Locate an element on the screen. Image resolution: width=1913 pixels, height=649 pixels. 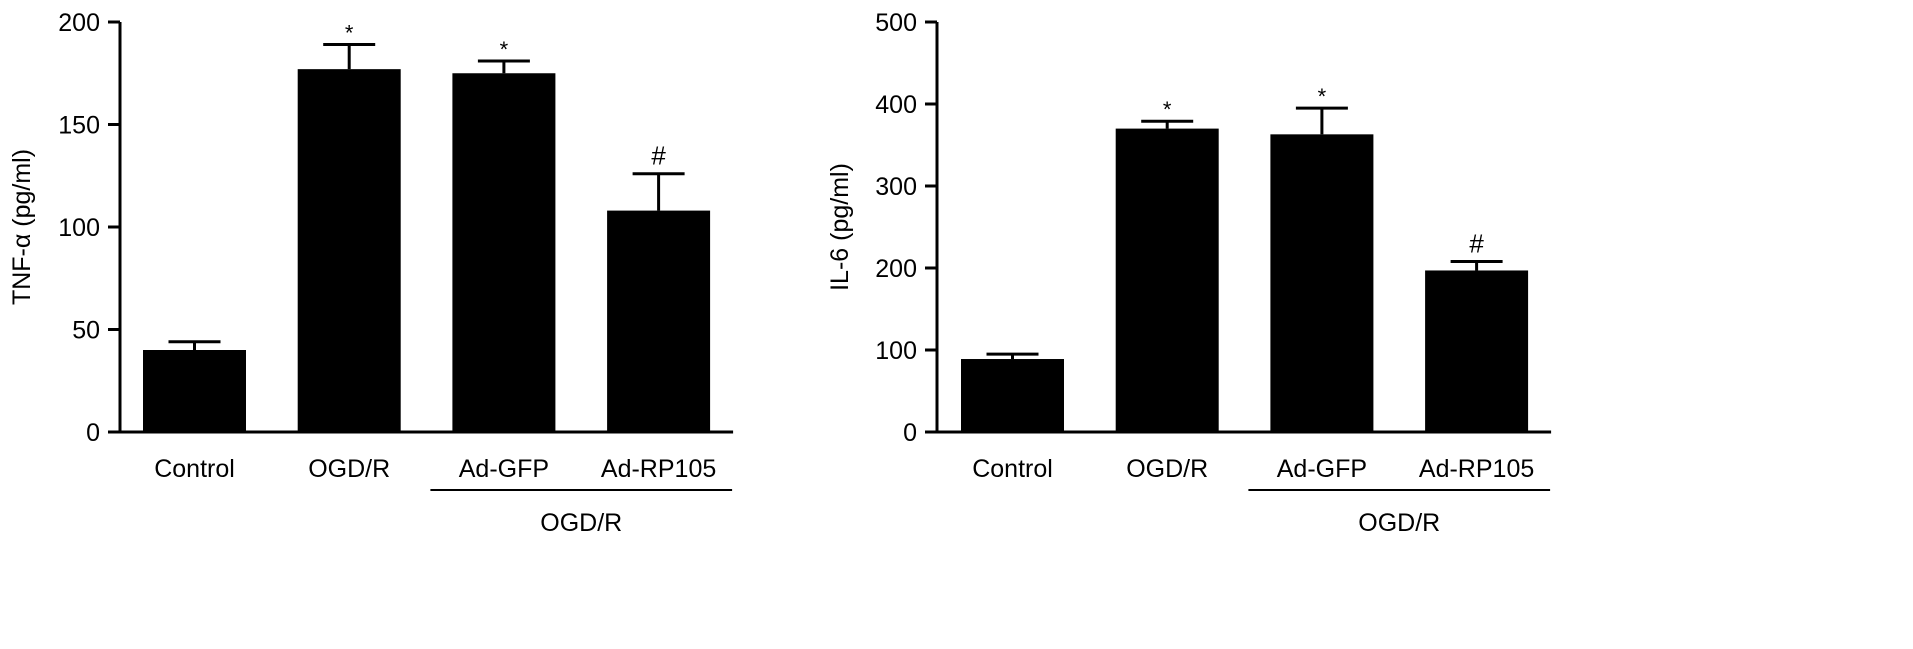
y-axis-label: IL-6 (pg/ml) is located at coordinates (840, 227).